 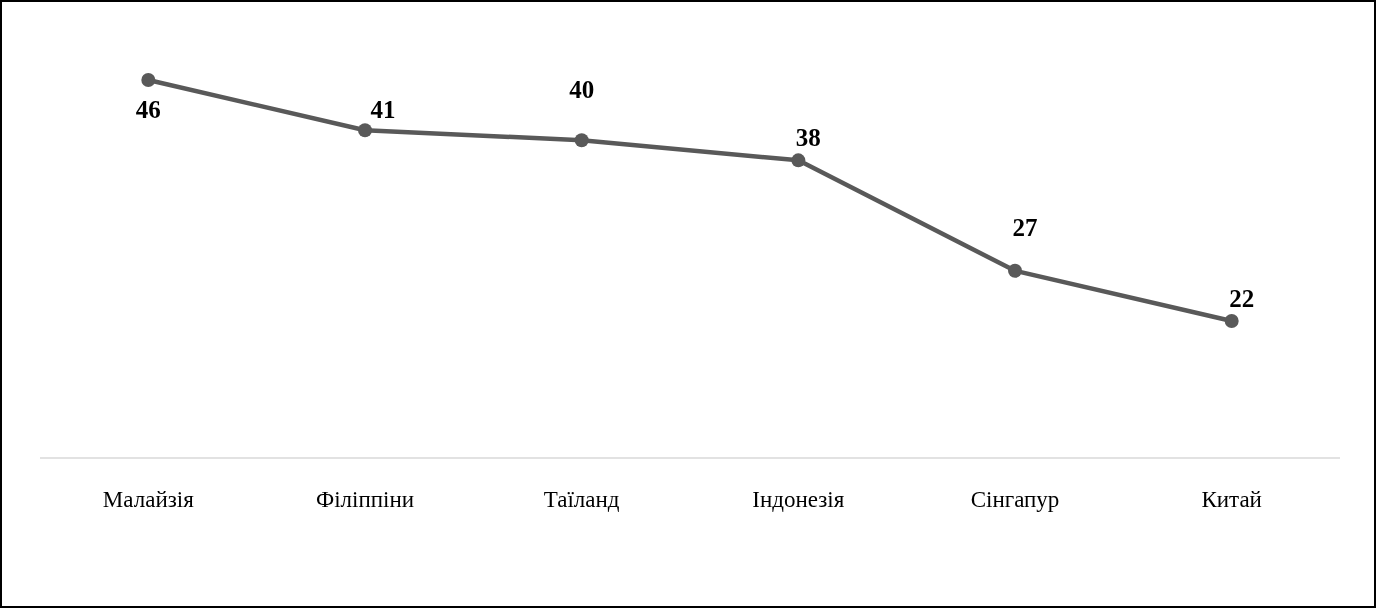 I want to click on data-label: 41, so click(x=383, y=110).